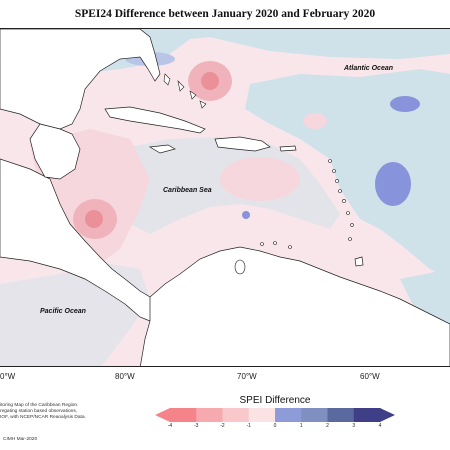  I want to click on bahamas, so click(185, 91).